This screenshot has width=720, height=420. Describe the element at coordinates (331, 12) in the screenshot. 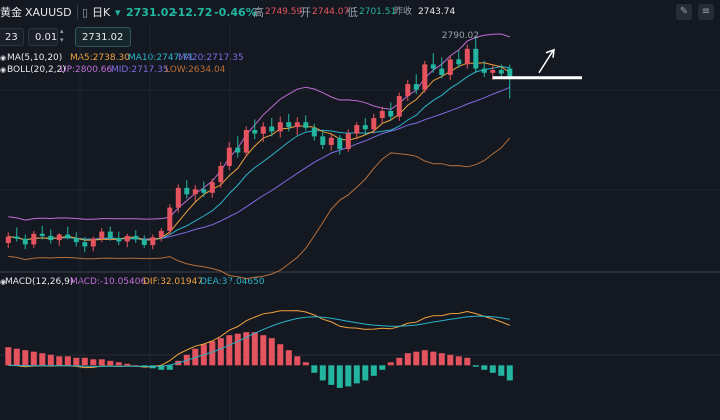

I see `open-value: 2744.07` at that location.